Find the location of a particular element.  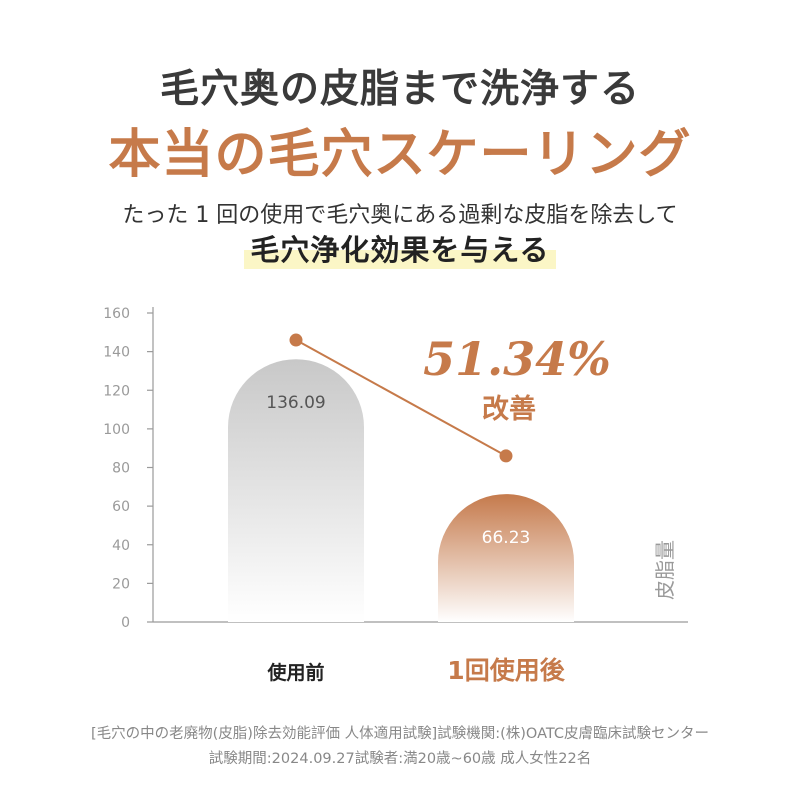

bar-value-label: 66.23 is located at coordinates (506, 538).